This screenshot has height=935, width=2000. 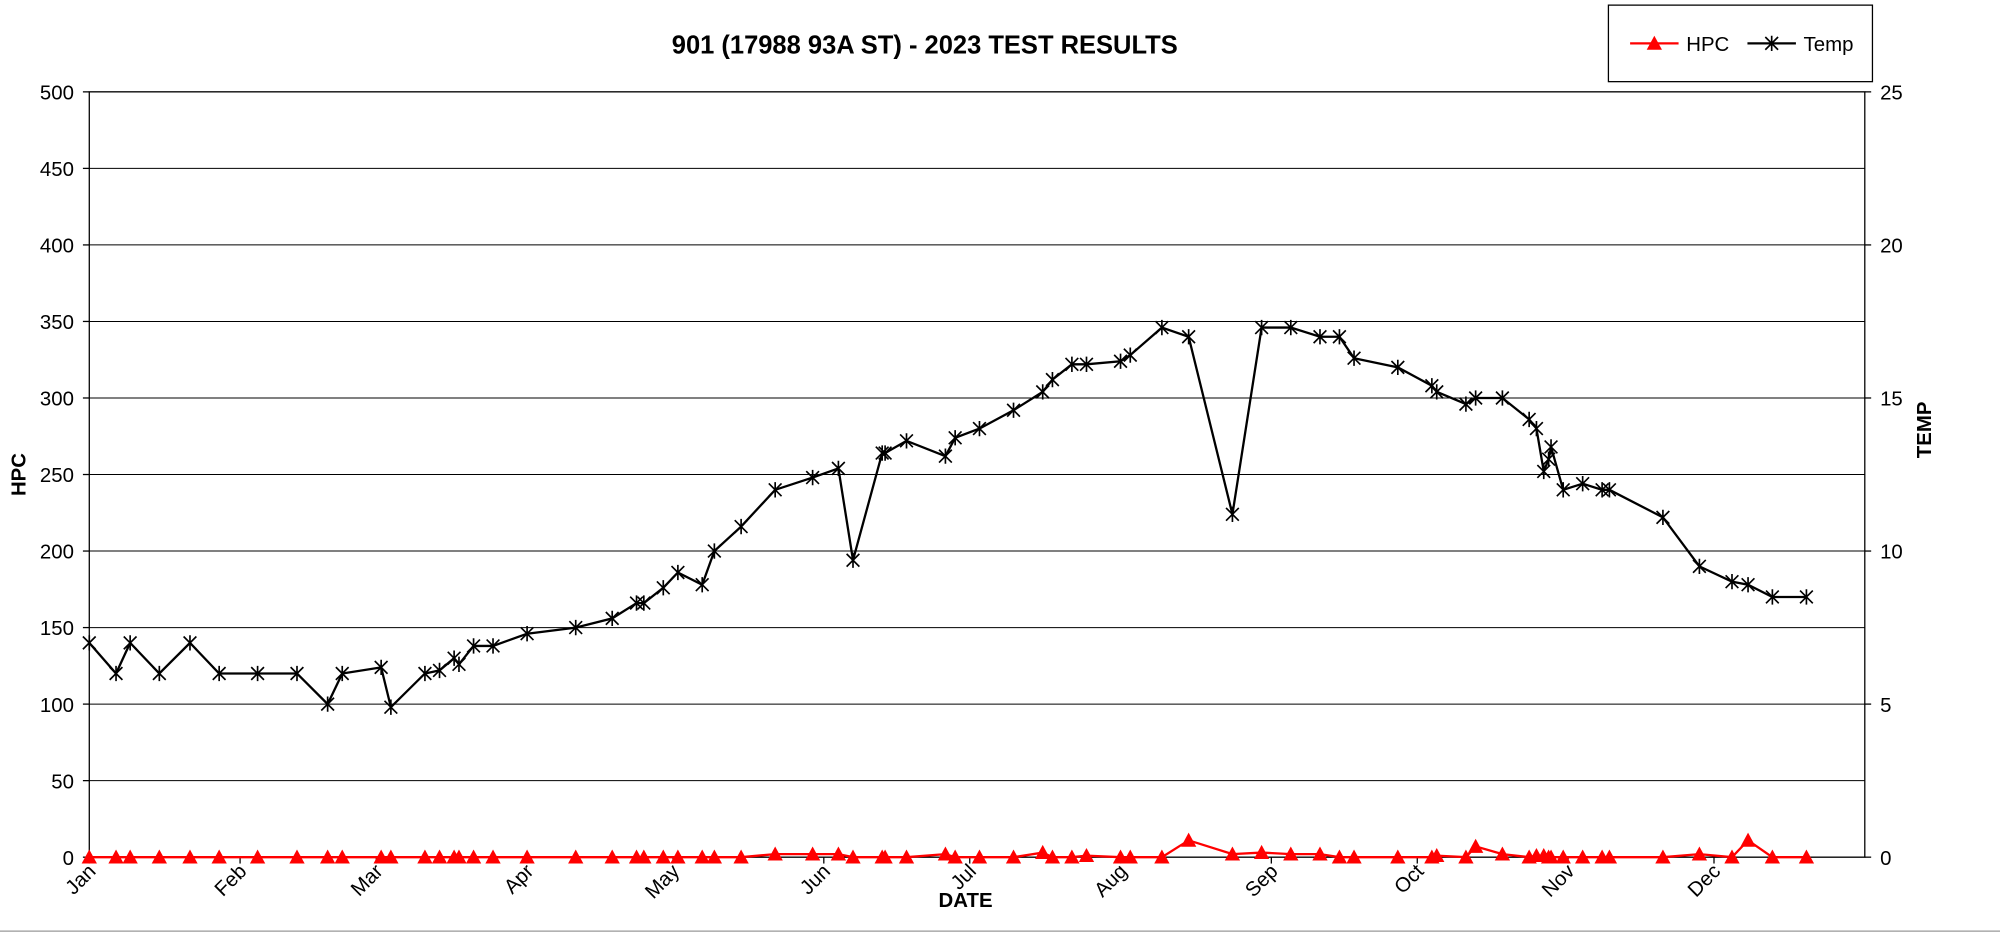 I want to click on y-tick-label: 450, so click(x=57, y=170).